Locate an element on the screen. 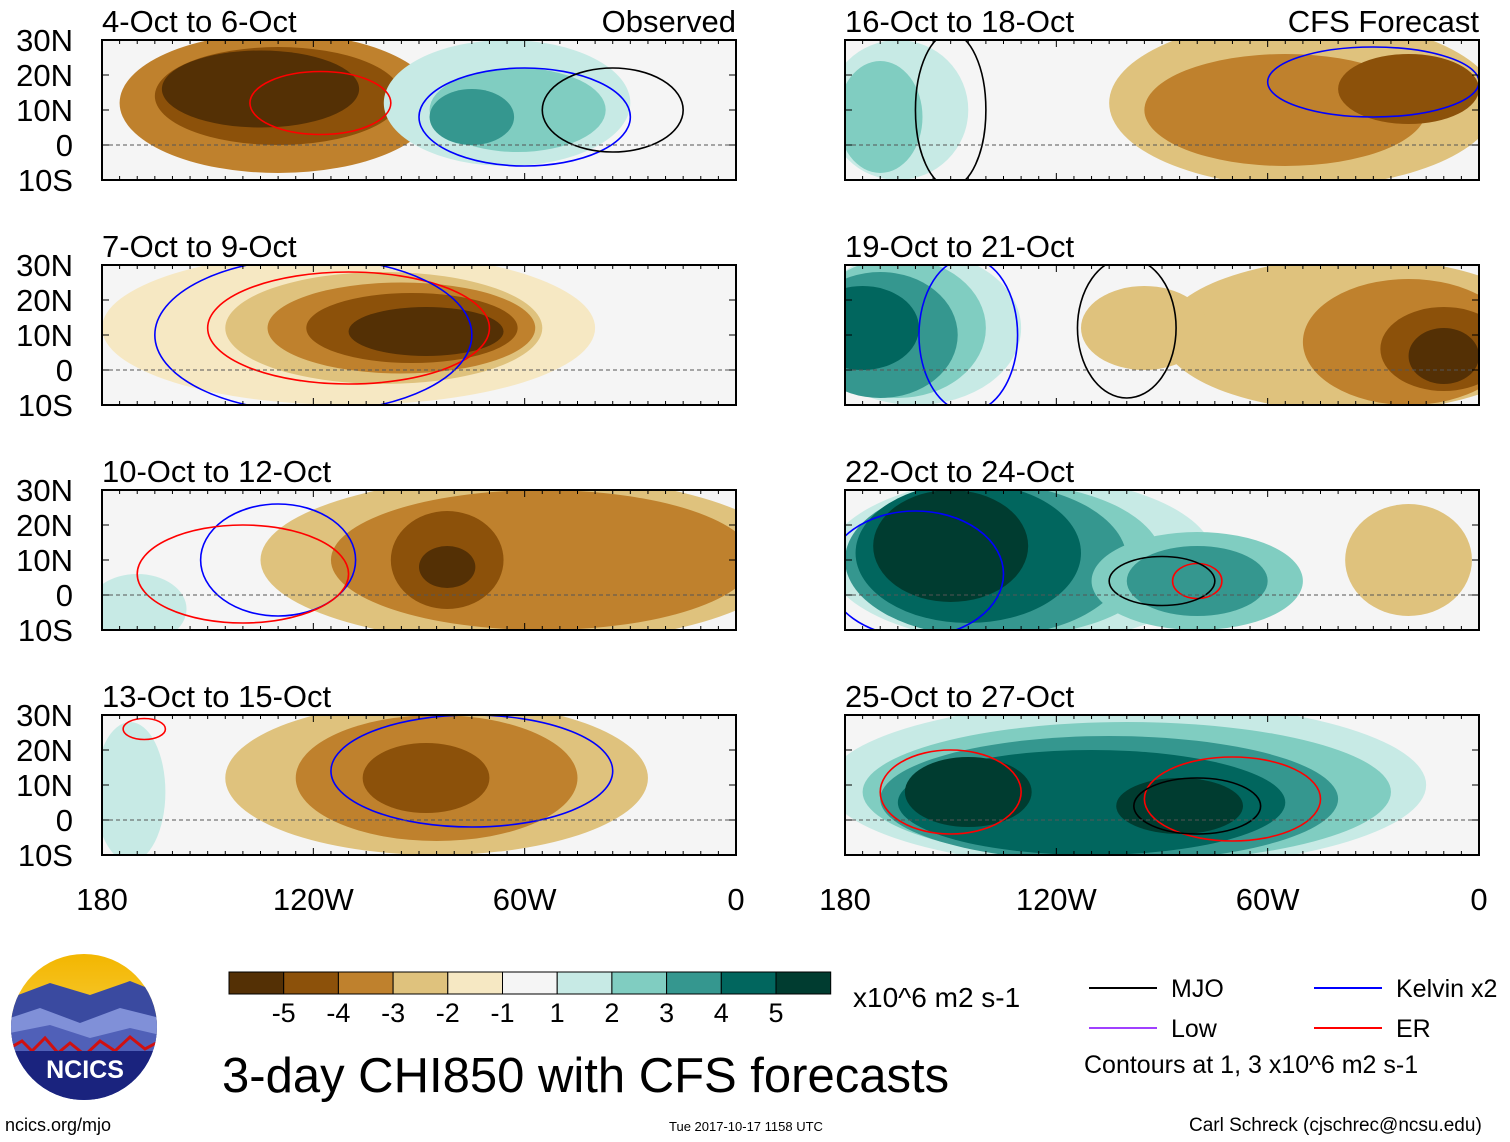  map-panel: 10-Oct to 12-Oct is located at coordinates (419, 542).